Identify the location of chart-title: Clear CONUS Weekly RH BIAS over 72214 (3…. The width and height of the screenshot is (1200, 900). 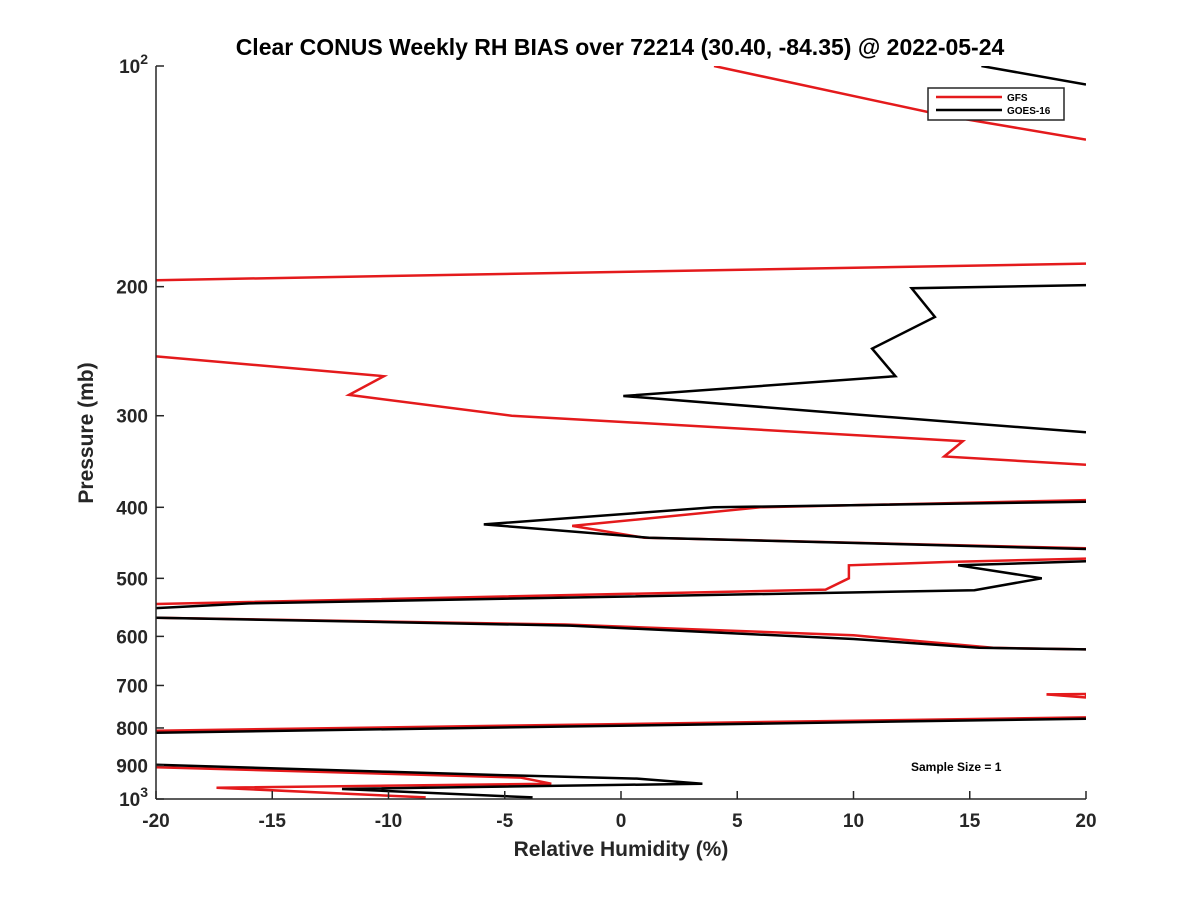
(620, 47).